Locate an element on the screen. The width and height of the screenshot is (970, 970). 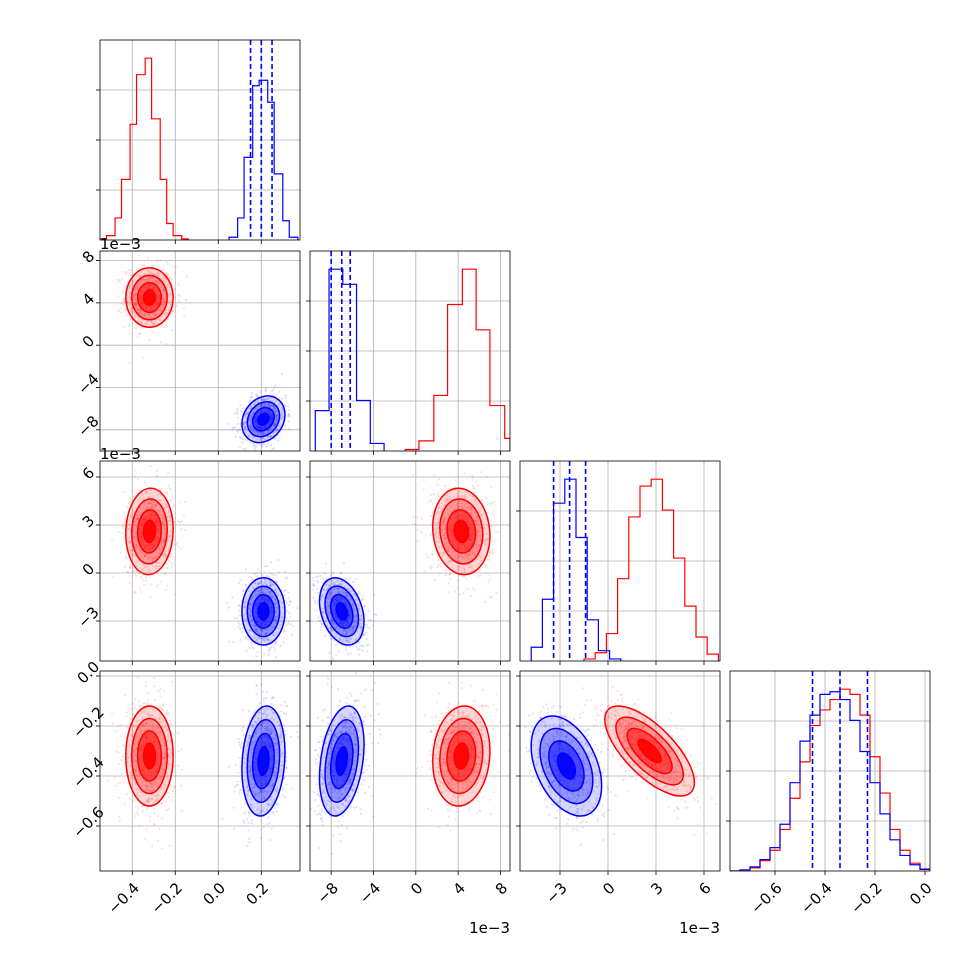
y-tick-label: 6 is located at coordinates (88, 473).